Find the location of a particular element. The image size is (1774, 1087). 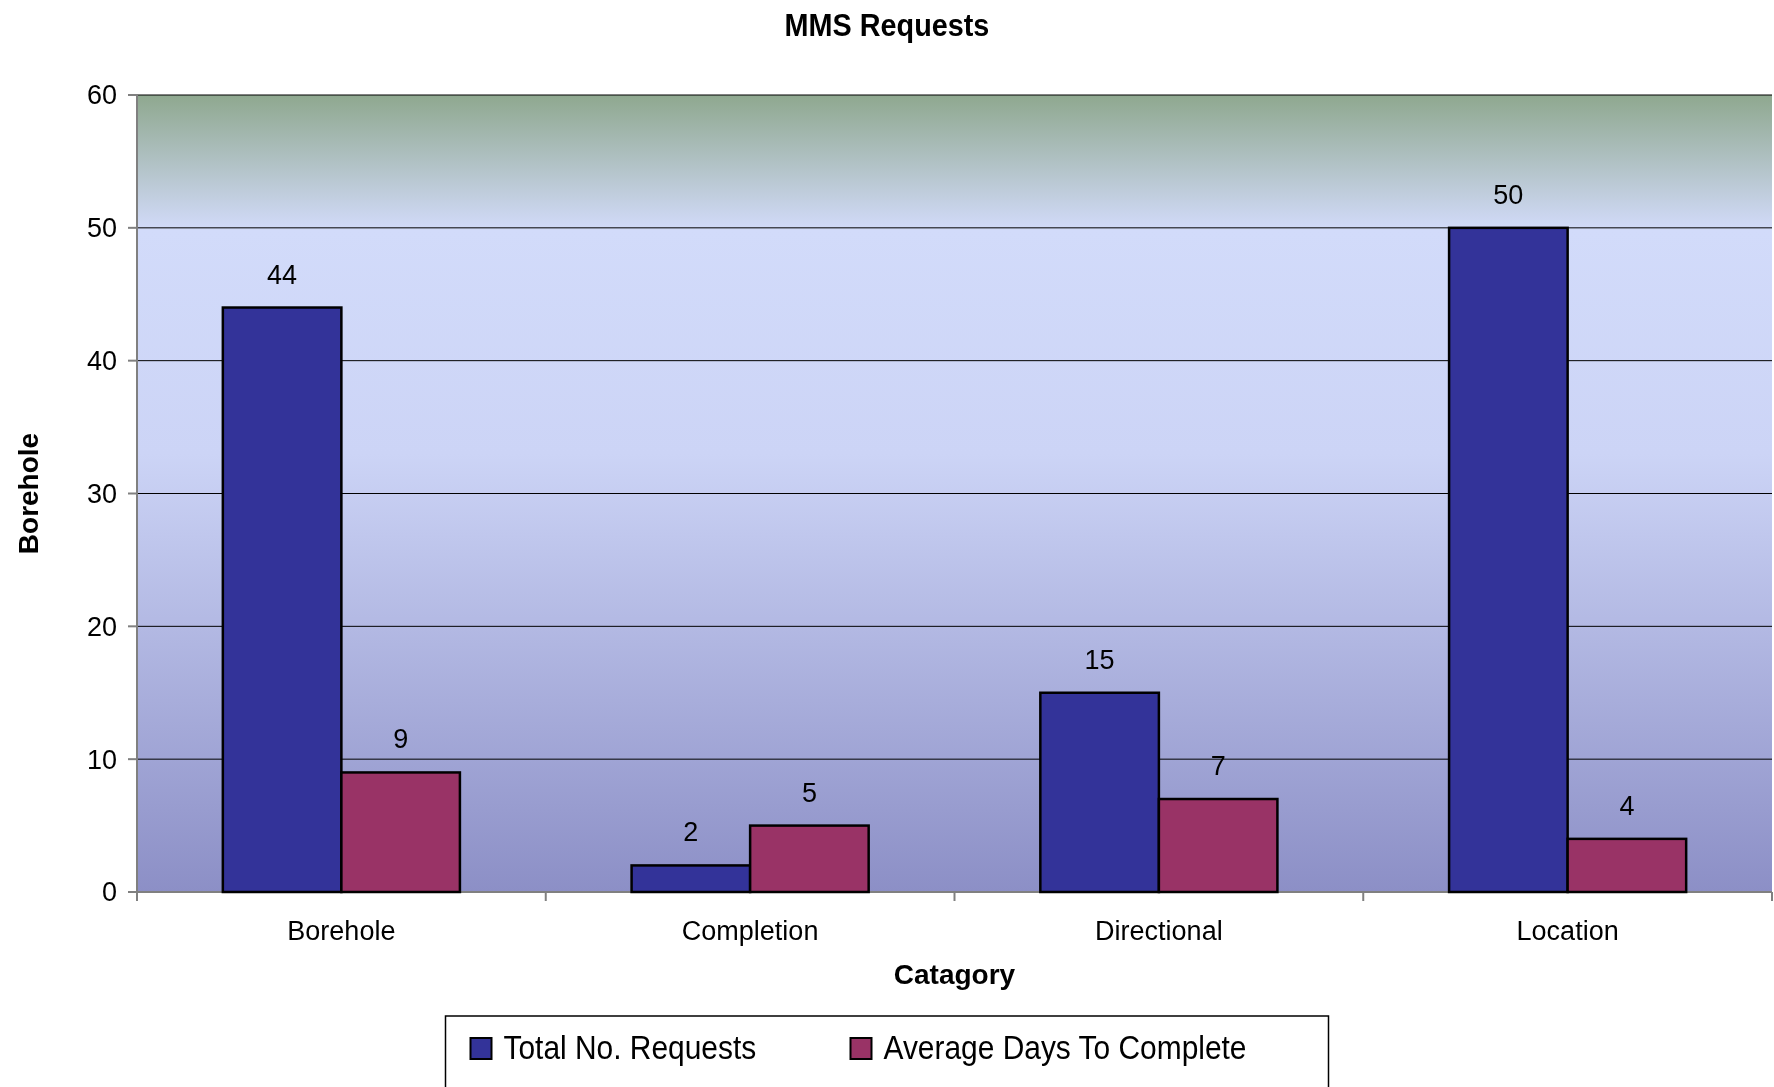

y-tick-label: 10 is located at coordinates (101, 759).